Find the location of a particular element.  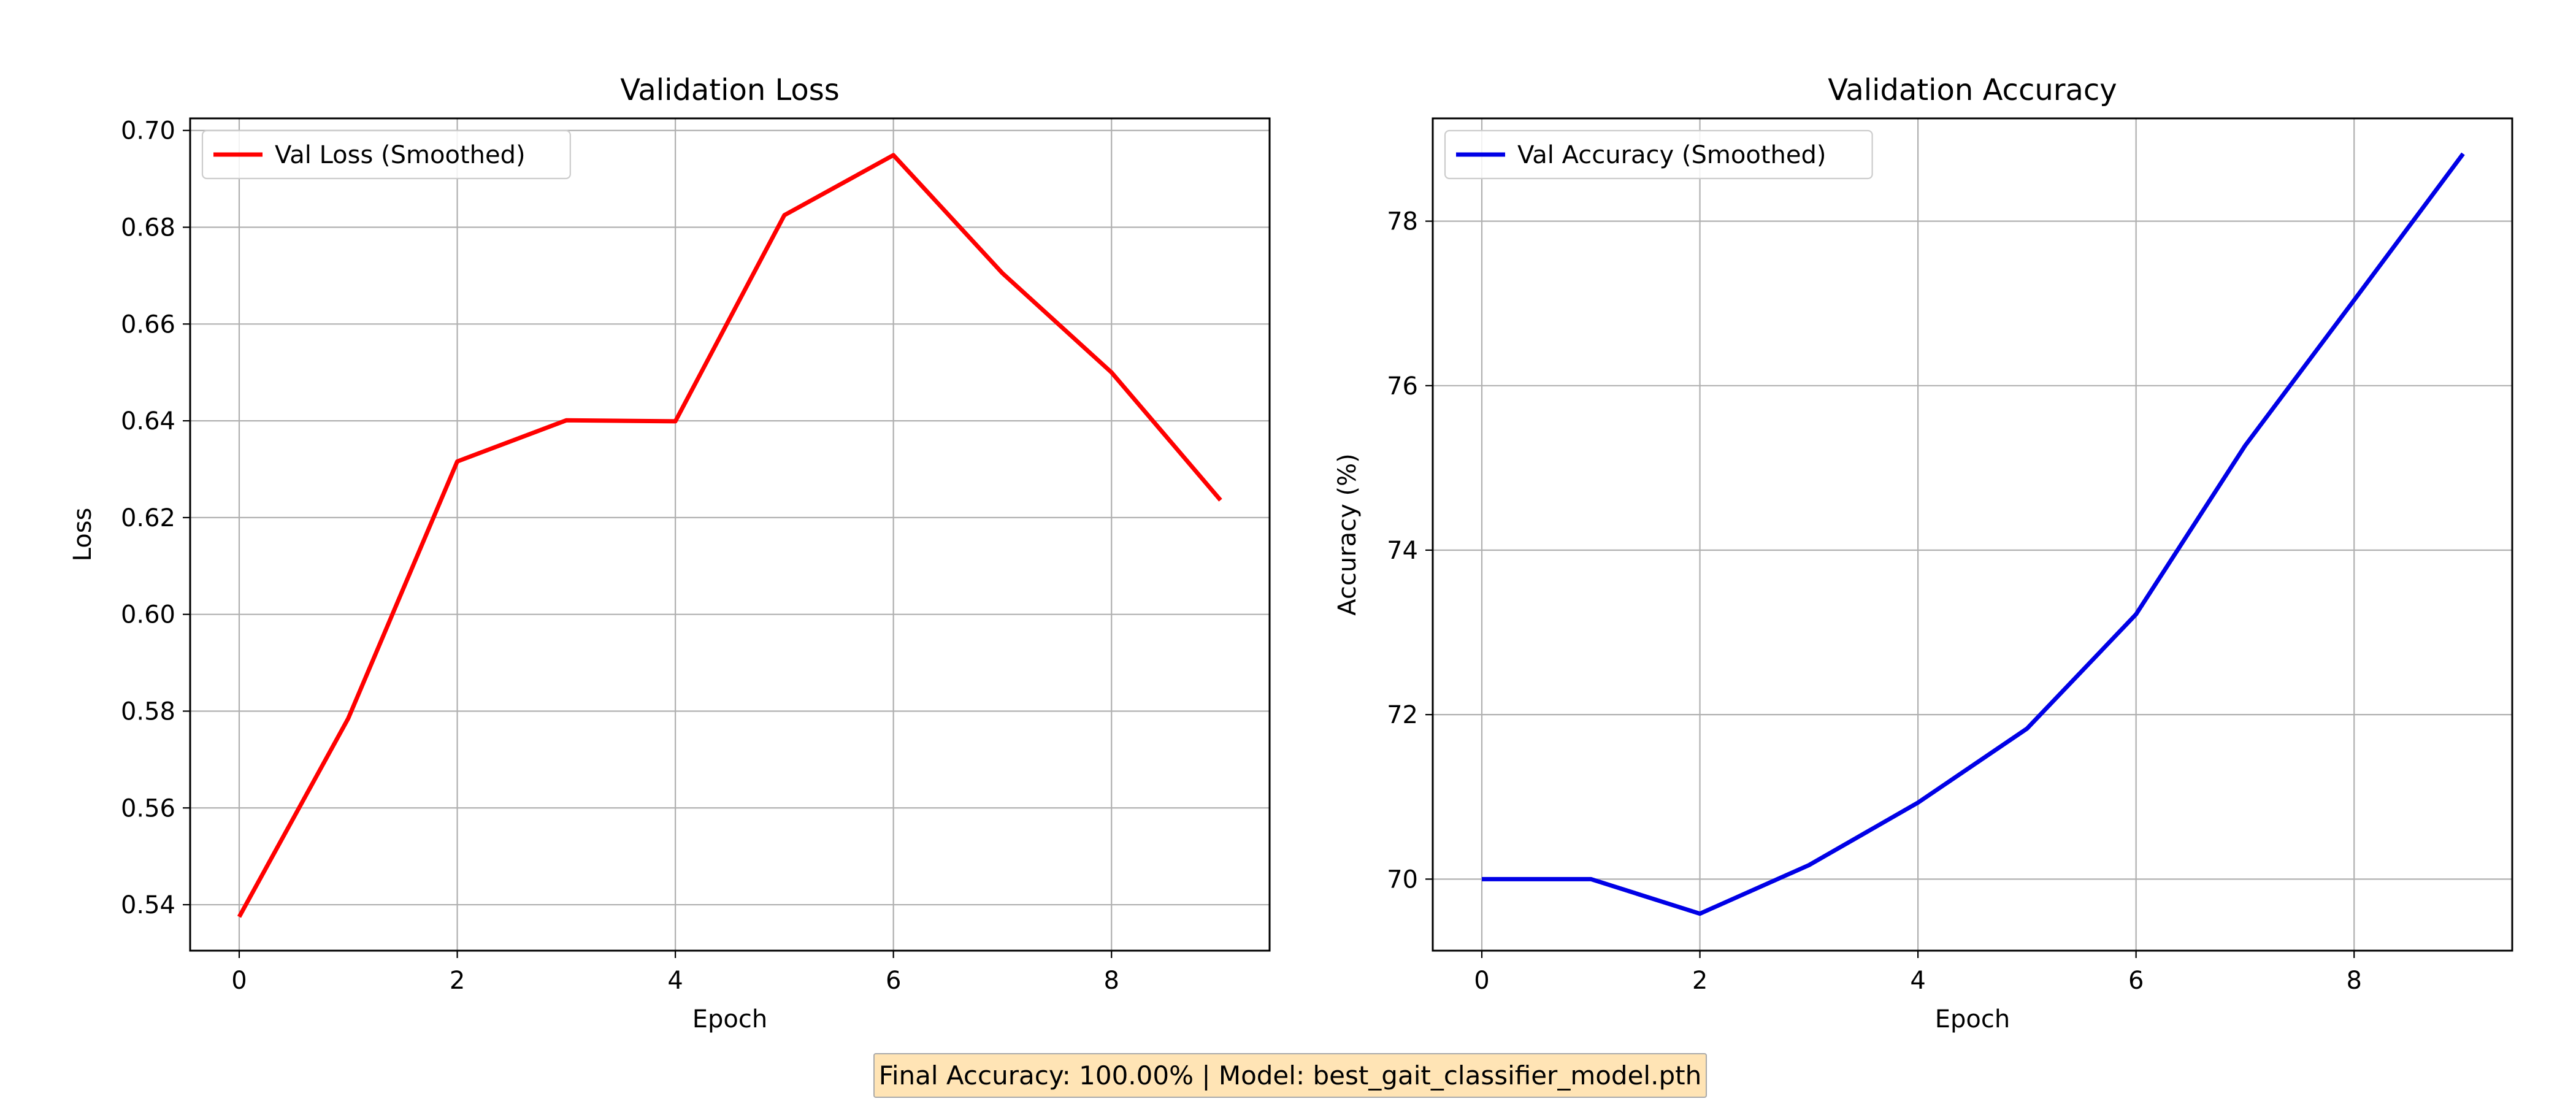

accuracy-y-axis-label: Accuracy (%) is located at coordinates (1347, 534).